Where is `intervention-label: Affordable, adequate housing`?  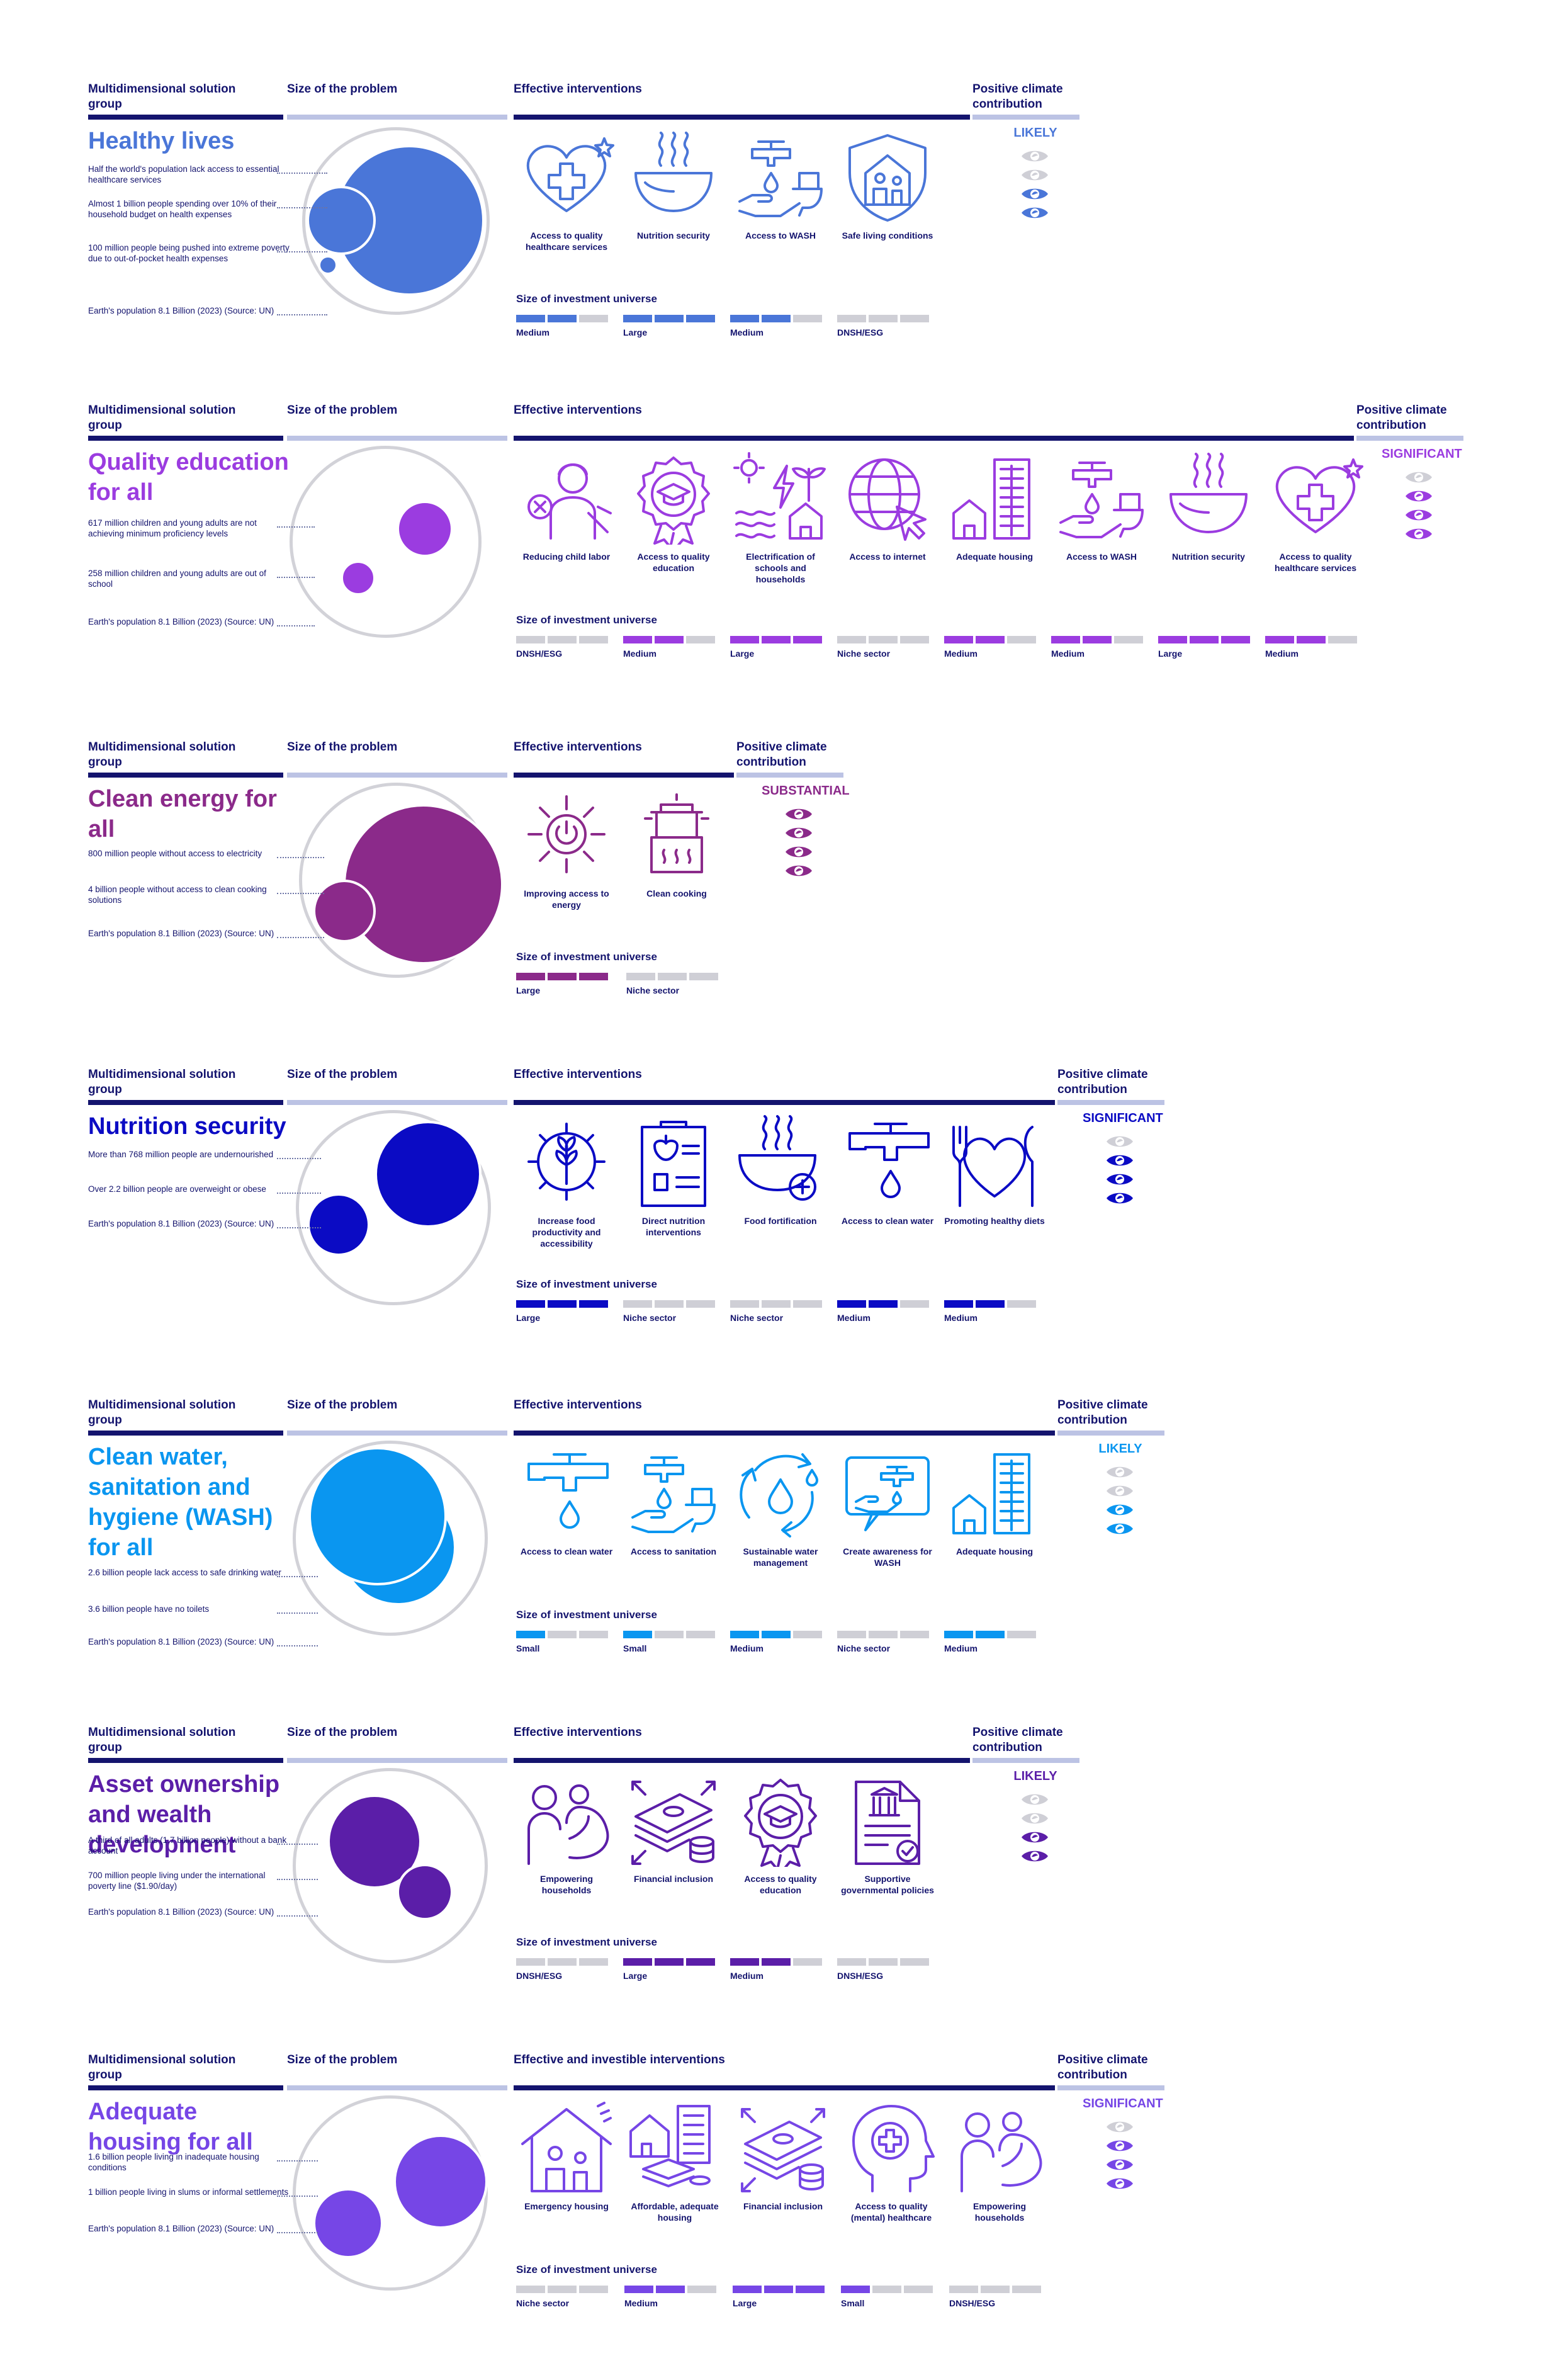 intervention-label: Affordable, adequate housing is located at coordinates (675, 2212).